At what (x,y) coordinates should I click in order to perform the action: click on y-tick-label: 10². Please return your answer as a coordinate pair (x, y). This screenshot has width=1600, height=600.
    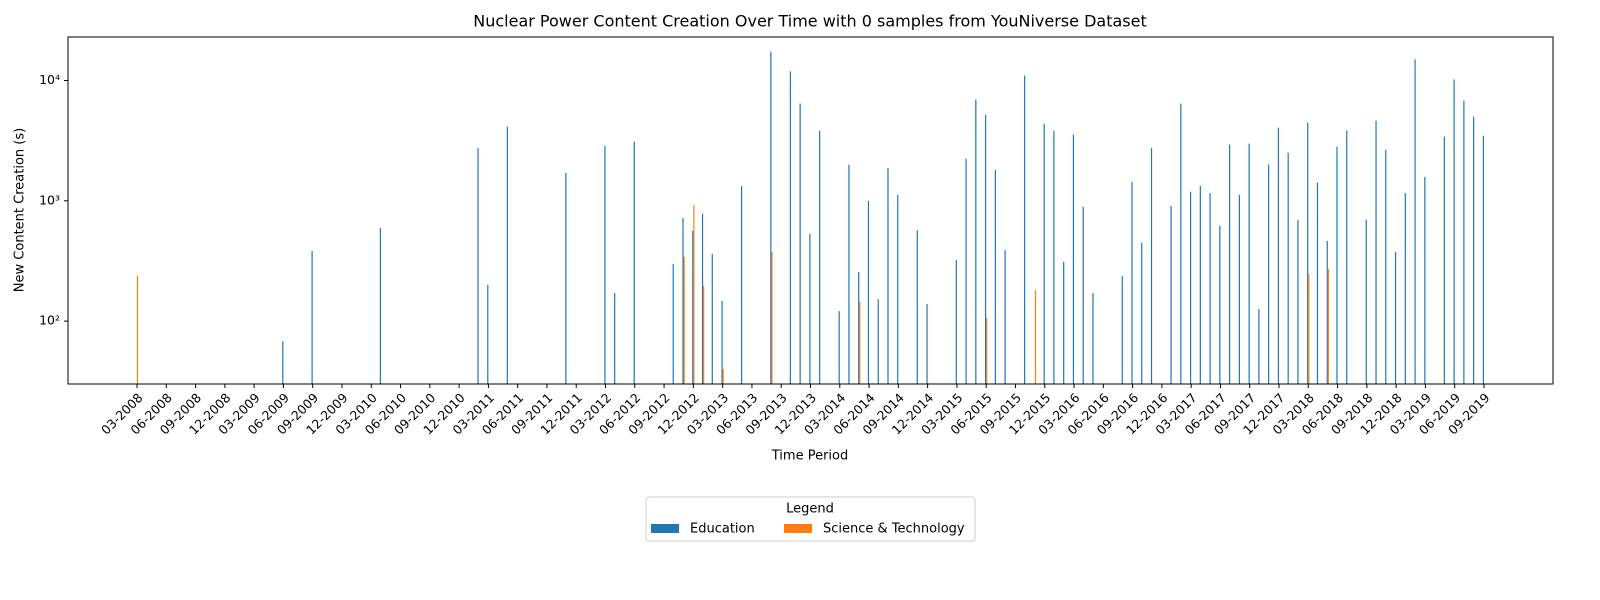
    Looking at the image, I should click on (49, 320).